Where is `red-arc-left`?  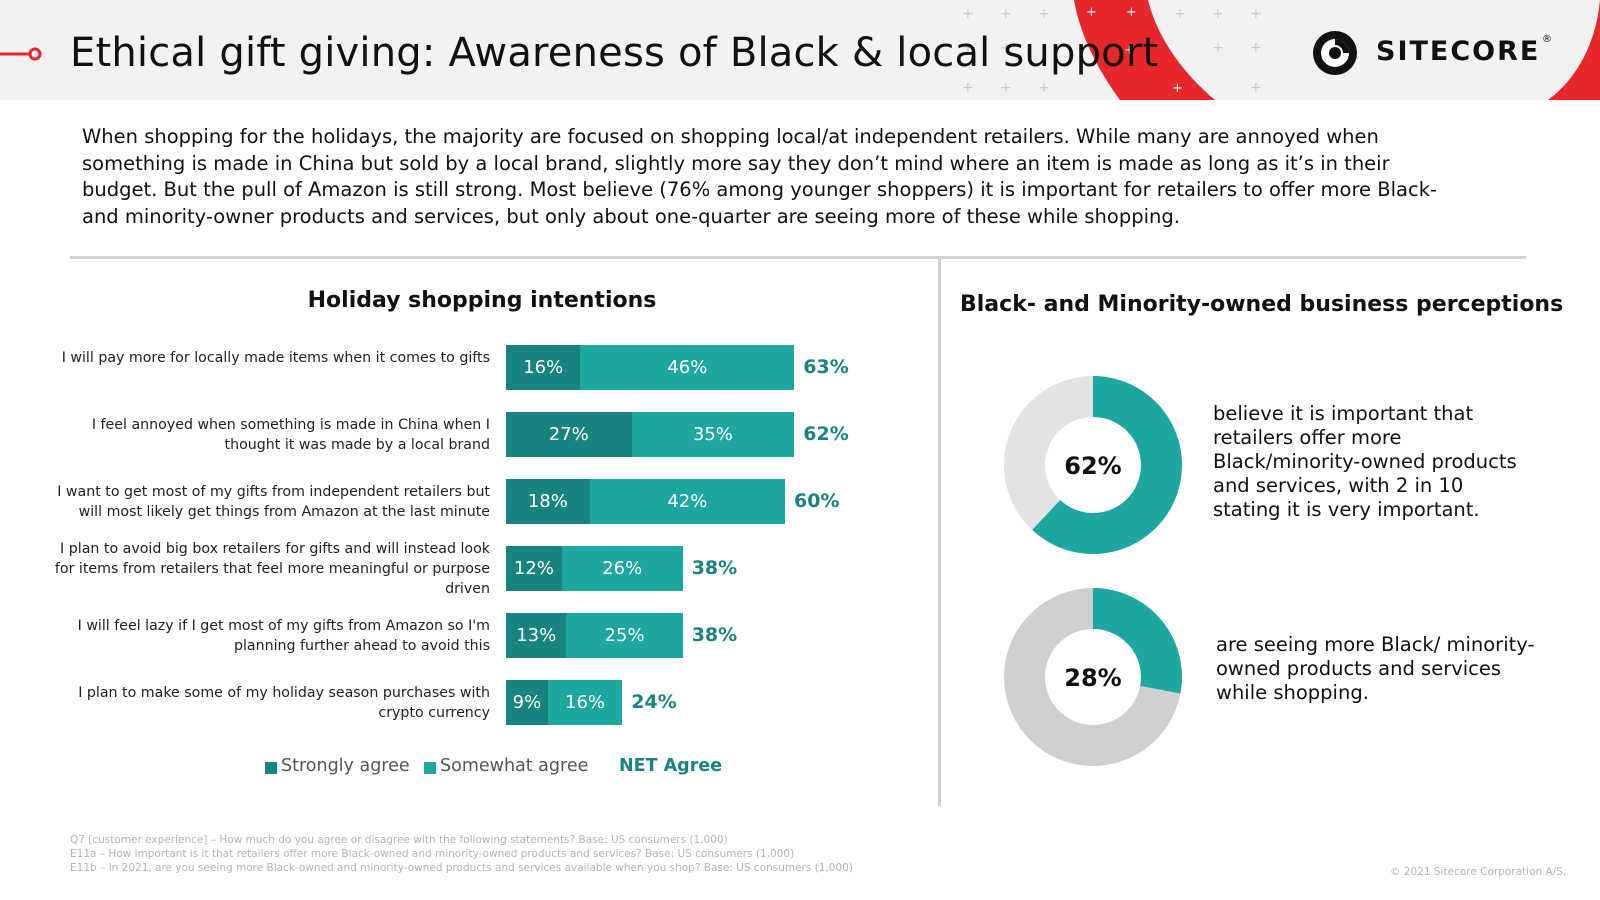 red-arc-left is located at coordinates (1144, 50).